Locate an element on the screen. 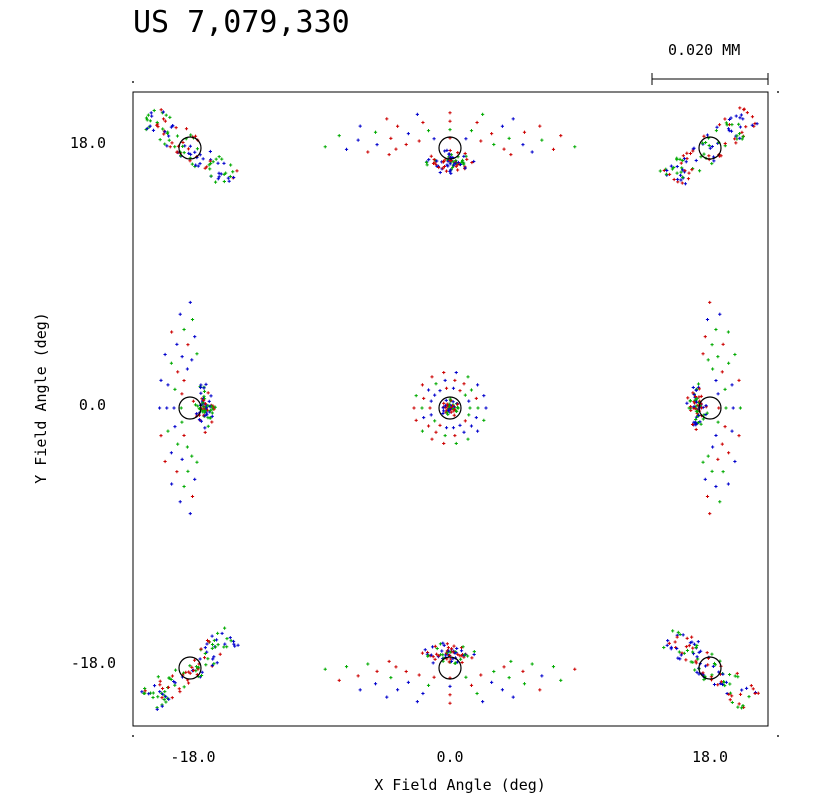 Image resolution: width=835 pixels, height=803 pixels. y-tick-label: 18.0 is located at coordinates (88, 143).